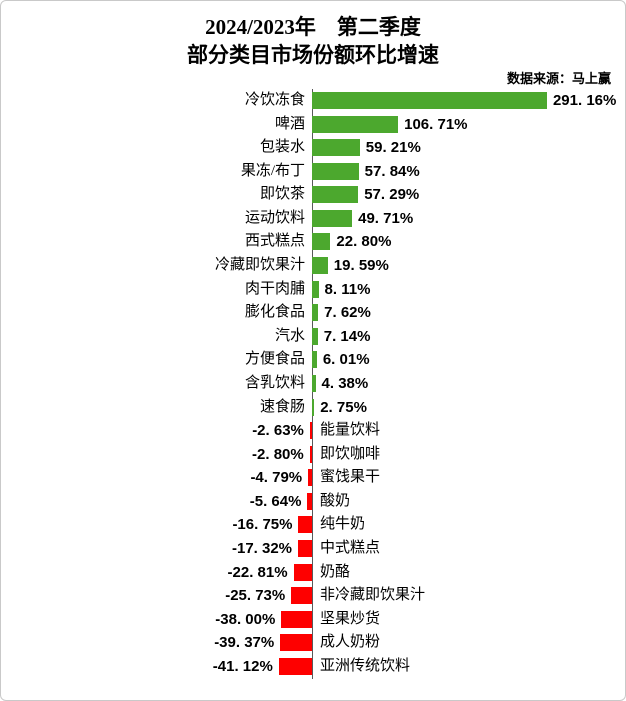 Image resolution: width=626 pixels, height=701 pixels. Describe the element at coordinates (313, 55) in the screenshot. I see `chart-title-line2: 部分类目市场份额环比增速` at that location.